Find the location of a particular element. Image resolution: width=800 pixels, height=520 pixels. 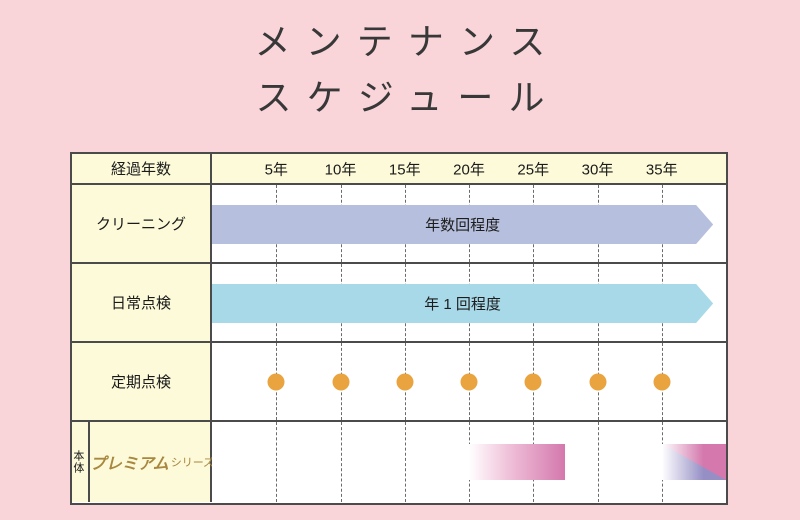

row-periodic-inspection: 定期点検 is located at coordinates (399, 382).